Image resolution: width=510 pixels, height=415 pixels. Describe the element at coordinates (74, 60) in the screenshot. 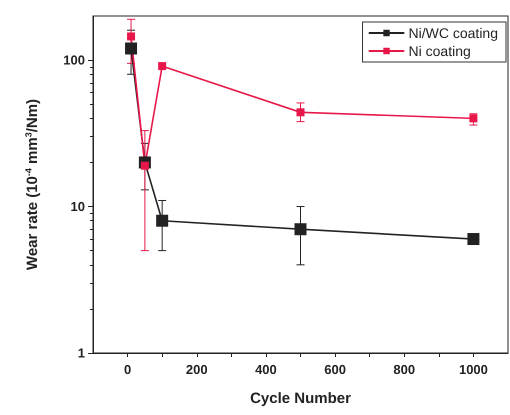

I see `y-tick-label: 100` at that location.